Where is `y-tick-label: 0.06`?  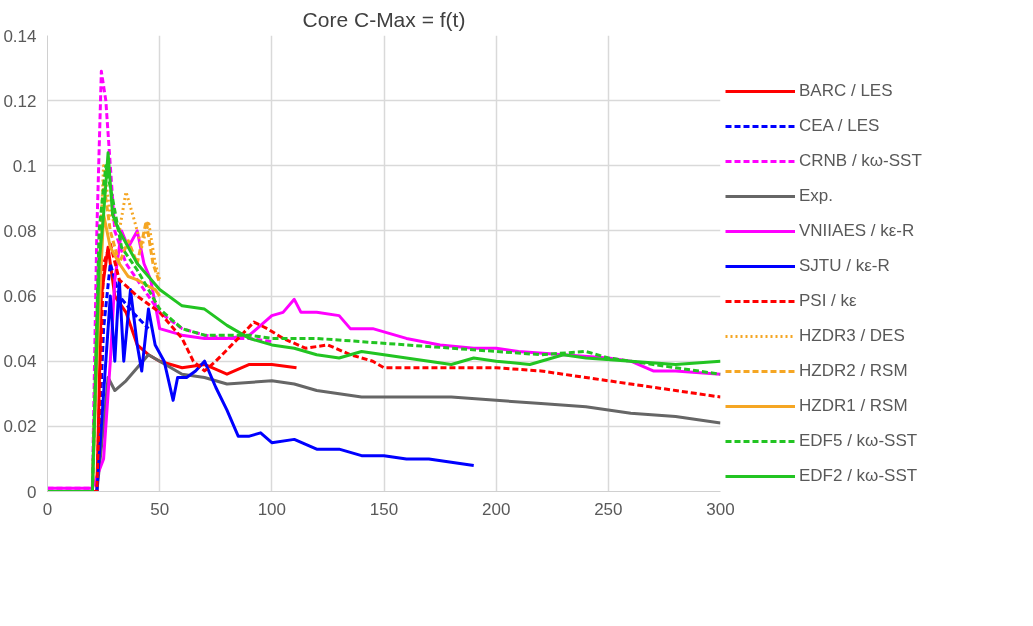
y-tick-label: 0.06 is located at coordinates (20, 297).